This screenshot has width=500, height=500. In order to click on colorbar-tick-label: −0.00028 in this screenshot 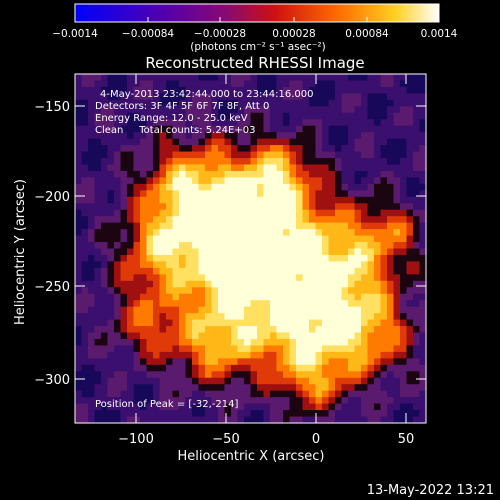, I will do `click(220, 34)`.